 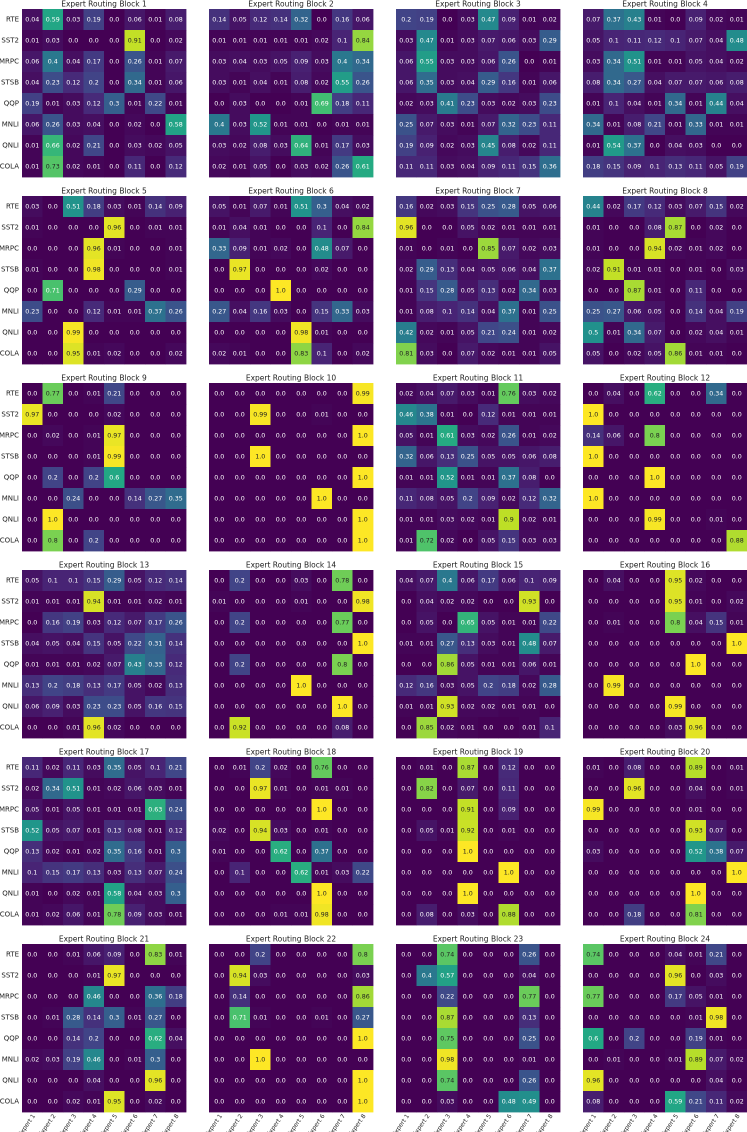 What do you see at coordinates (12, 20) in the screenshot?
I see `row-label: RTE` at bounding box center [12, 20].